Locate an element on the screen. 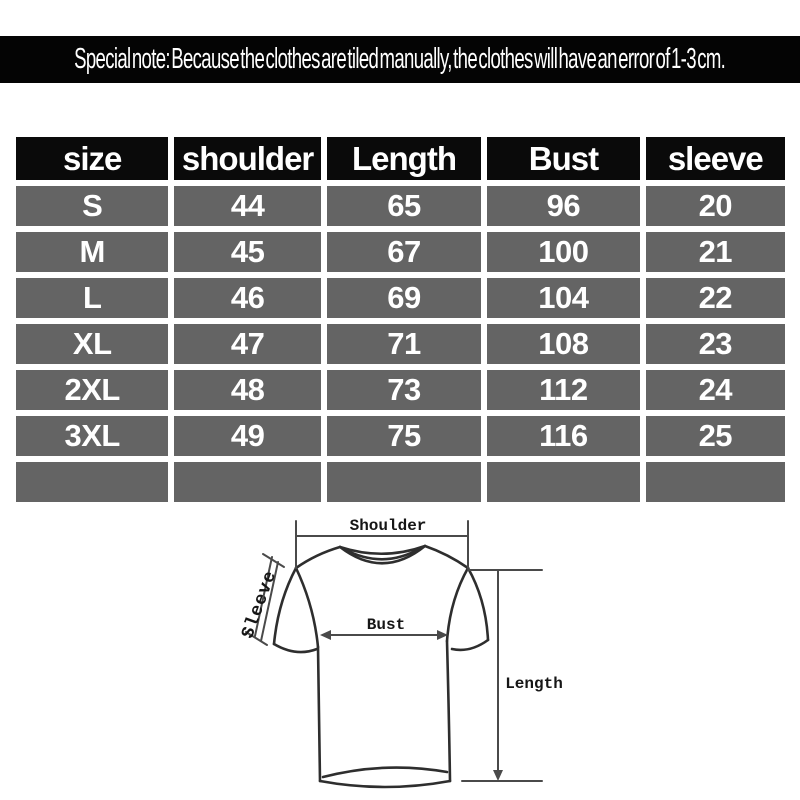  table-cell: 22 is located at coordinates (715, 298).